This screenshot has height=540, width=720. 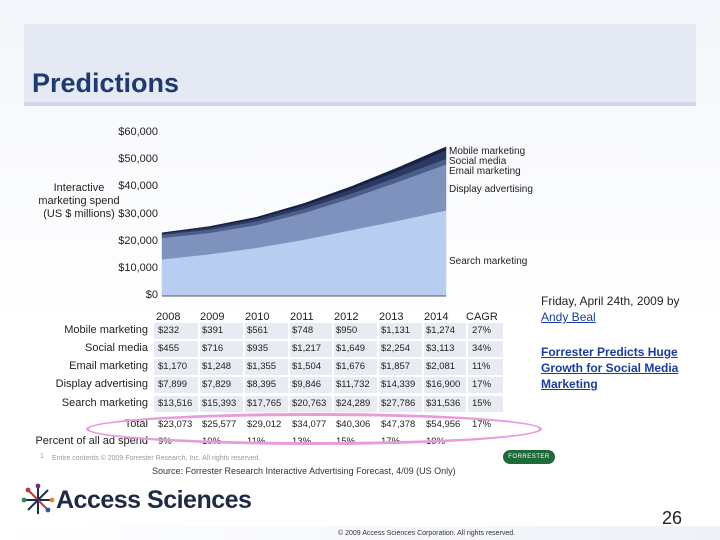 What do you see at coordinates (42, 456) in the screenshot?
I see `footnote-number: 1` at bounding box center [42, 456].